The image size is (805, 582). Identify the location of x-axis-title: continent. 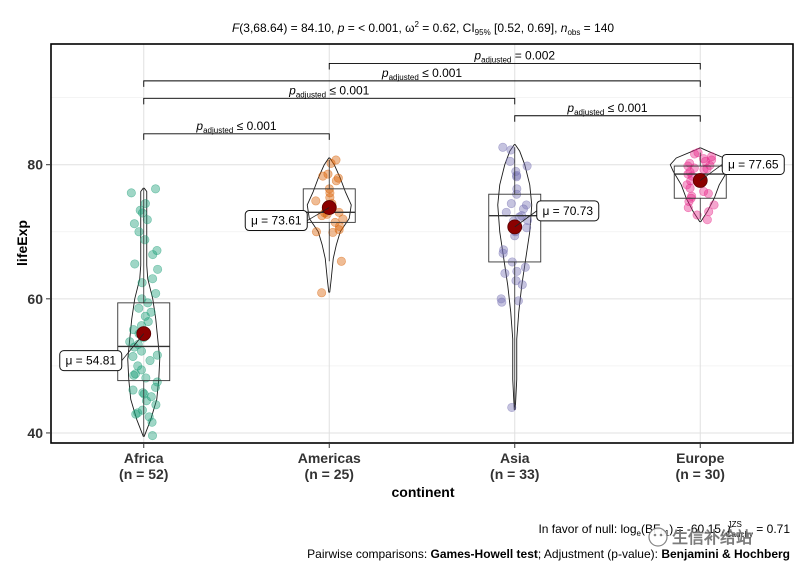
(423, 492).